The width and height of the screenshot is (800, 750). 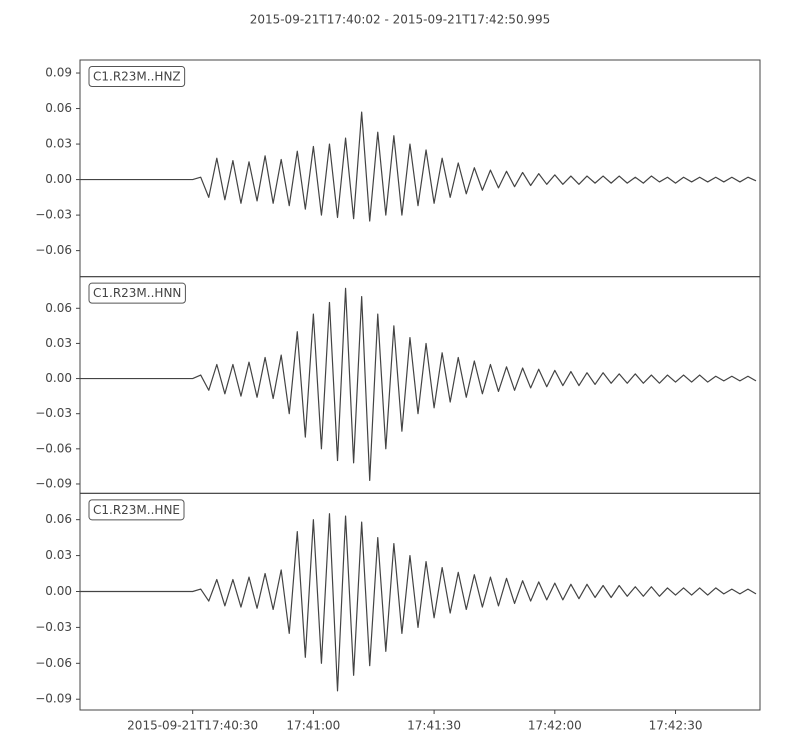 I want to click on trace-label: C1.R23M..HNZ, so click(x=137, y=77).